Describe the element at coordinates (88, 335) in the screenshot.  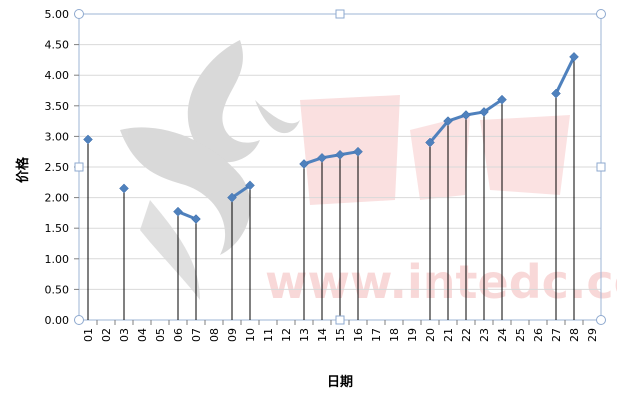
I see `x-tick-label: 01` at that location.